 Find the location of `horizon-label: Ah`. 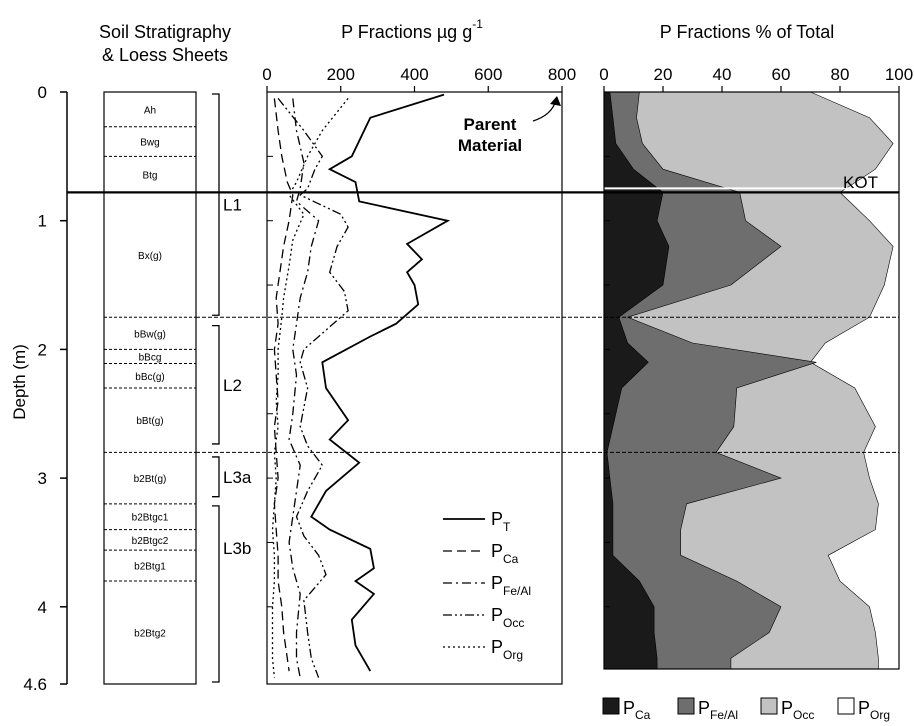

horizon-label: Ah is located at coordinates (150, 110).